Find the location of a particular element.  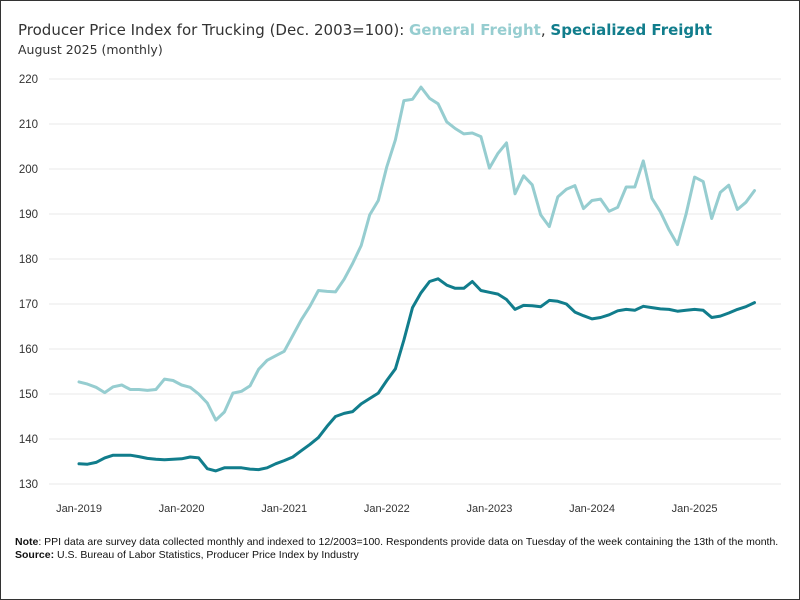

title-comma: , is located at coordinates (545, 30).